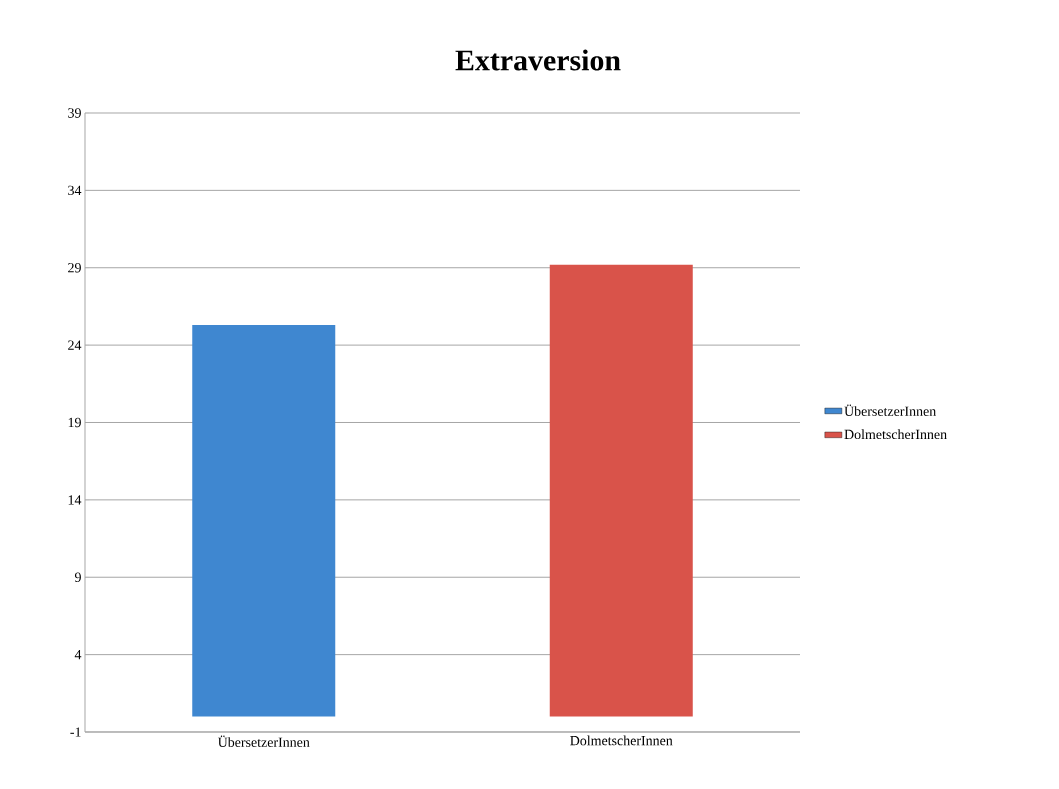  Describe the element at coordinates (74, 268) in the screenshot. I see `y-tick-label: 29` at that location.